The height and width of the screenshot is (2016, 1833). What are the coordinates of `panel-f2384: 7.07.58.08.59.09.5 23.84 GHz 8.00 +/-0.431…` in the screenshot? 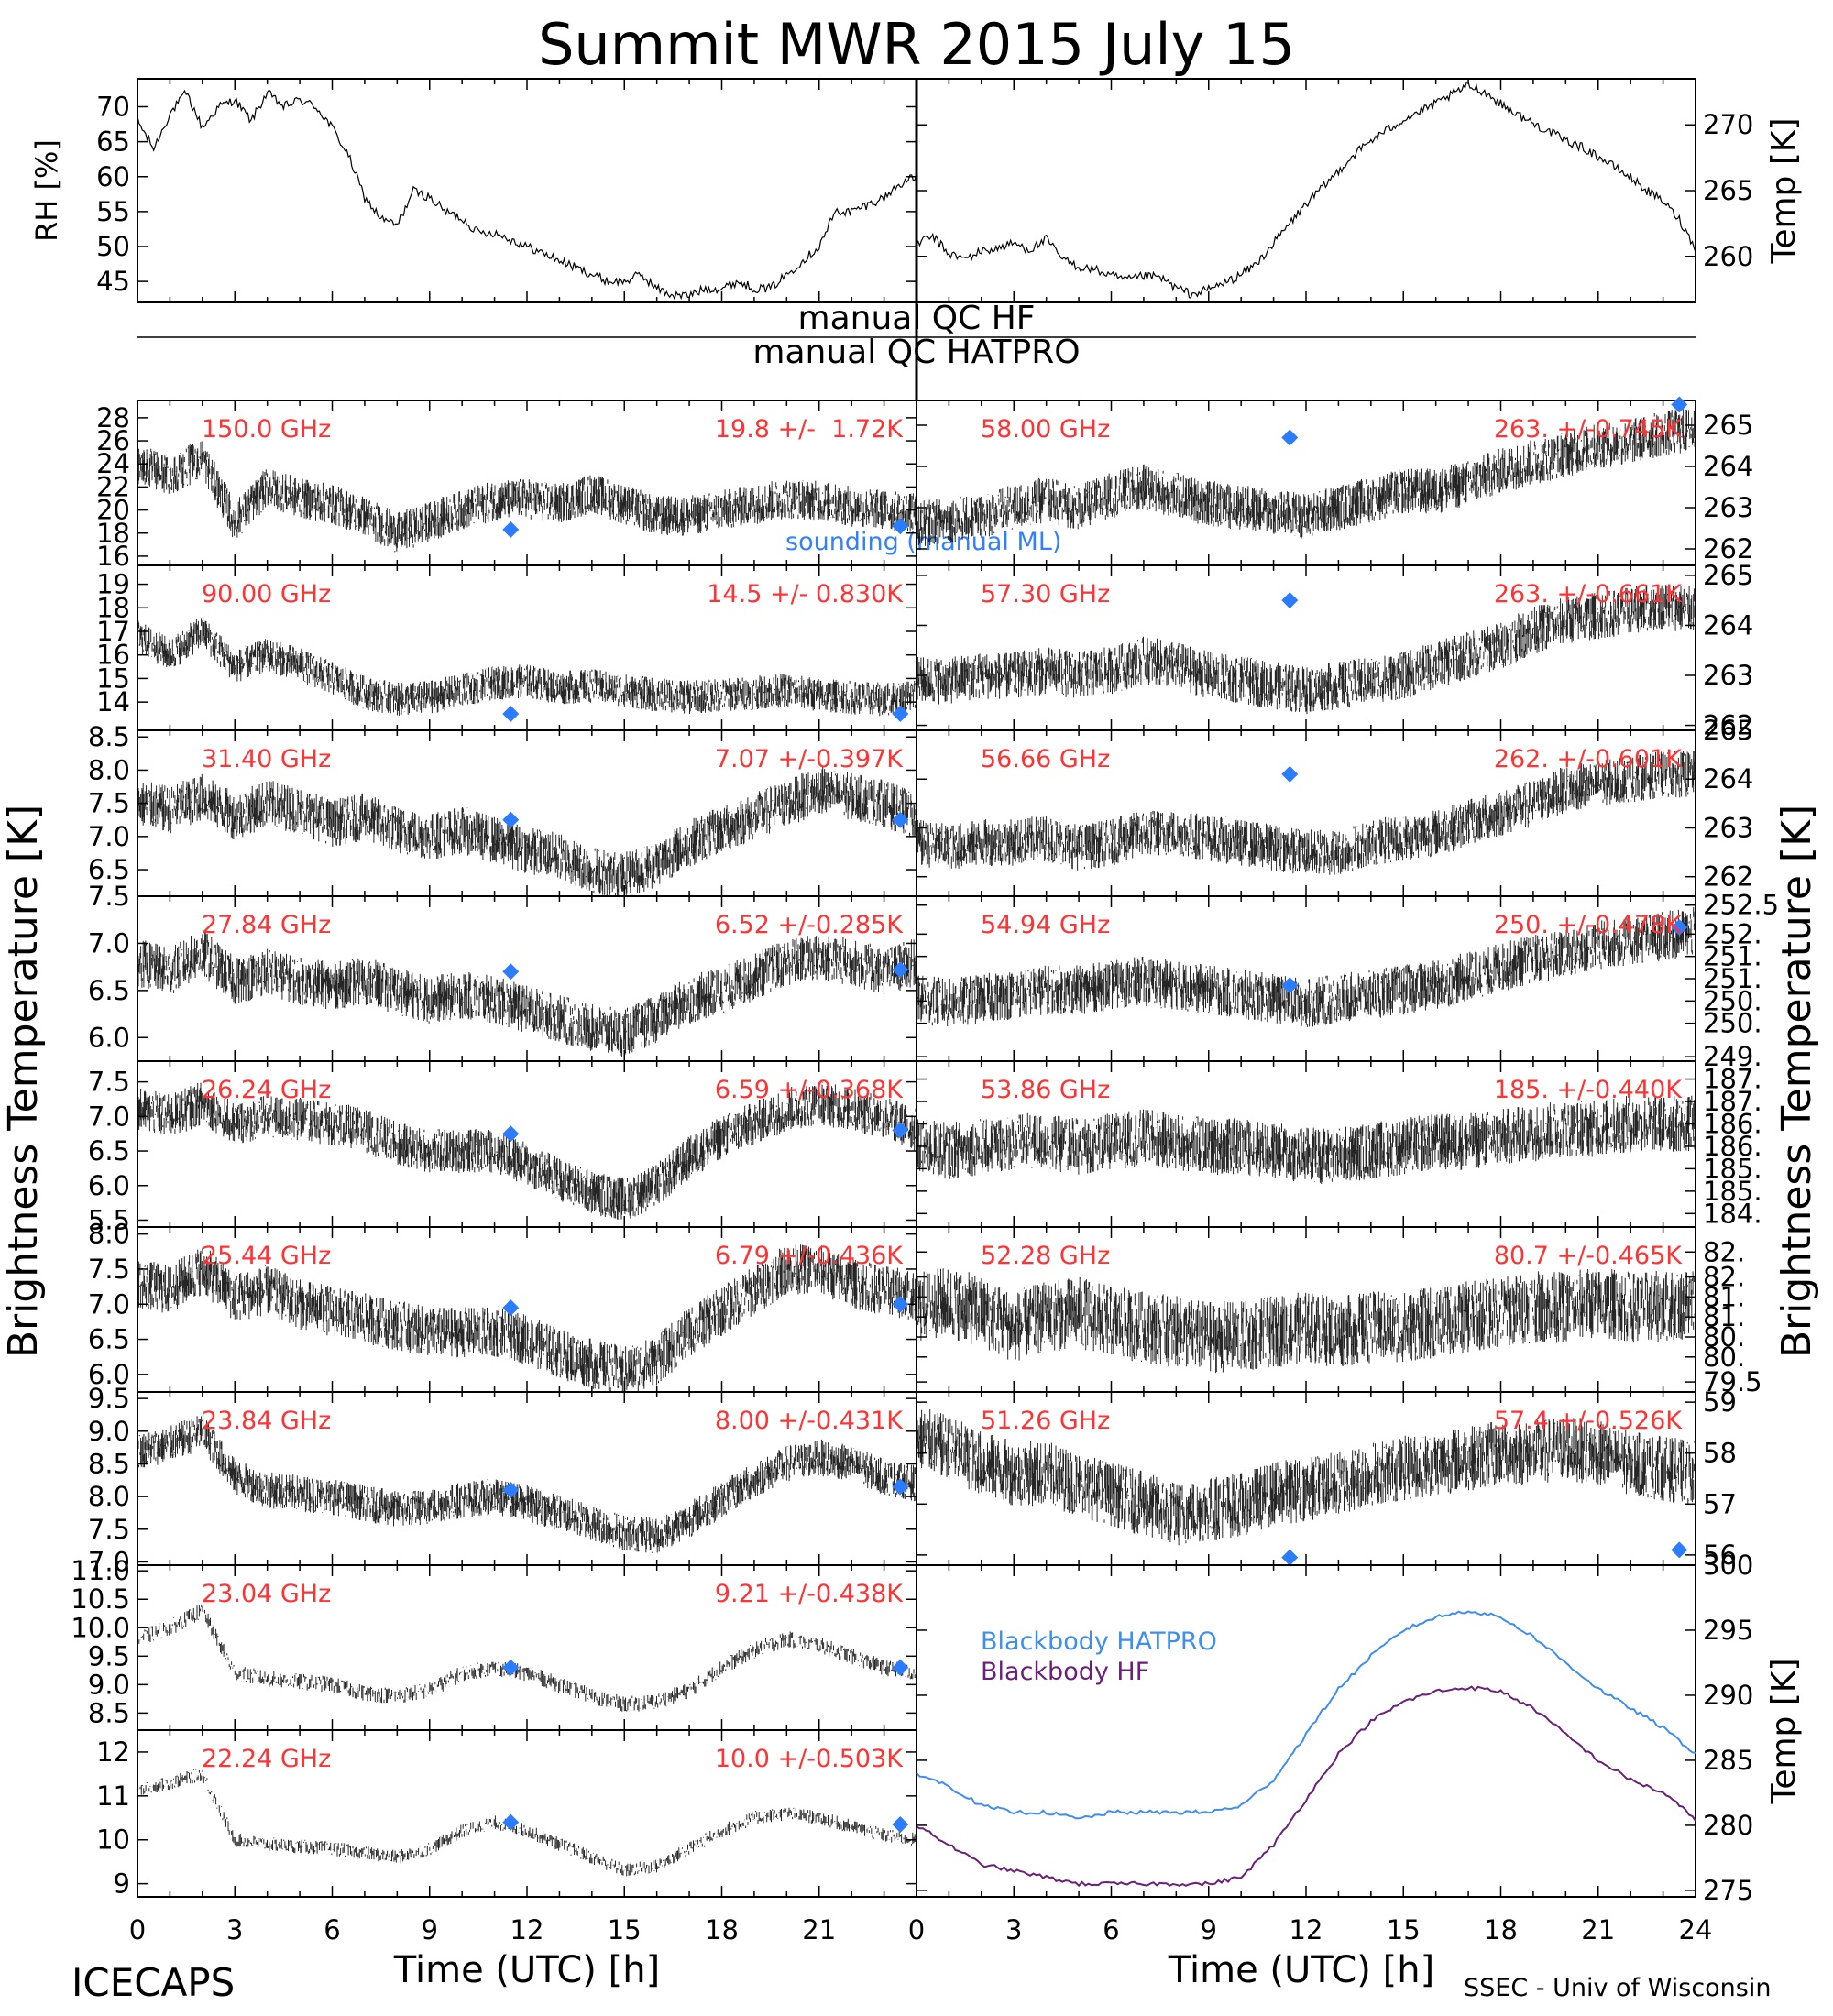 It's located at (502, 1480).